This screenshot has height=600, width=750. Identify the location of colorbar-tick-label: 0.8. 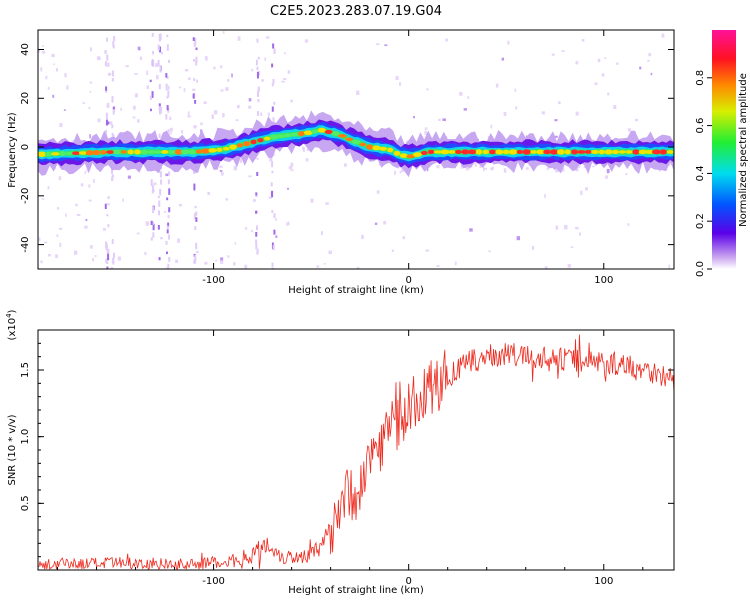
(700, 78).